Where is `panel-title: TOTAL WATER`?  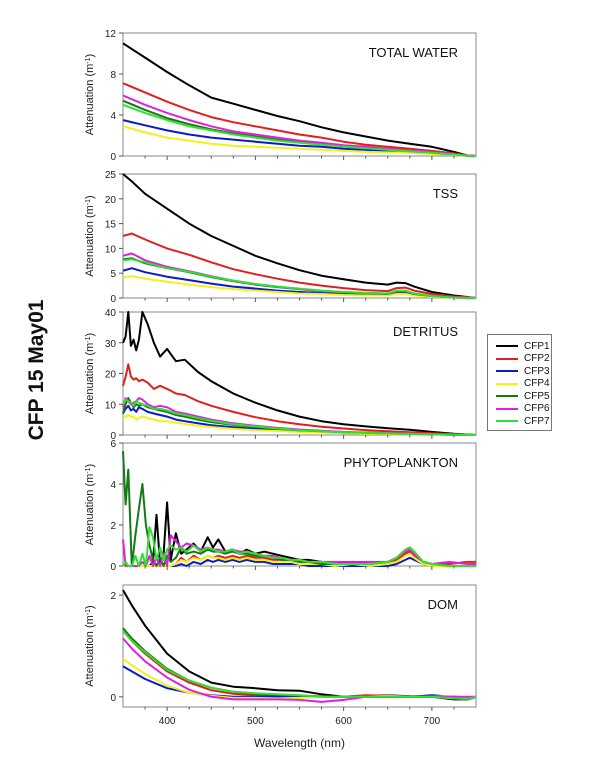
panel-title: TOTAL WATER is located at coordinates (413, 52).